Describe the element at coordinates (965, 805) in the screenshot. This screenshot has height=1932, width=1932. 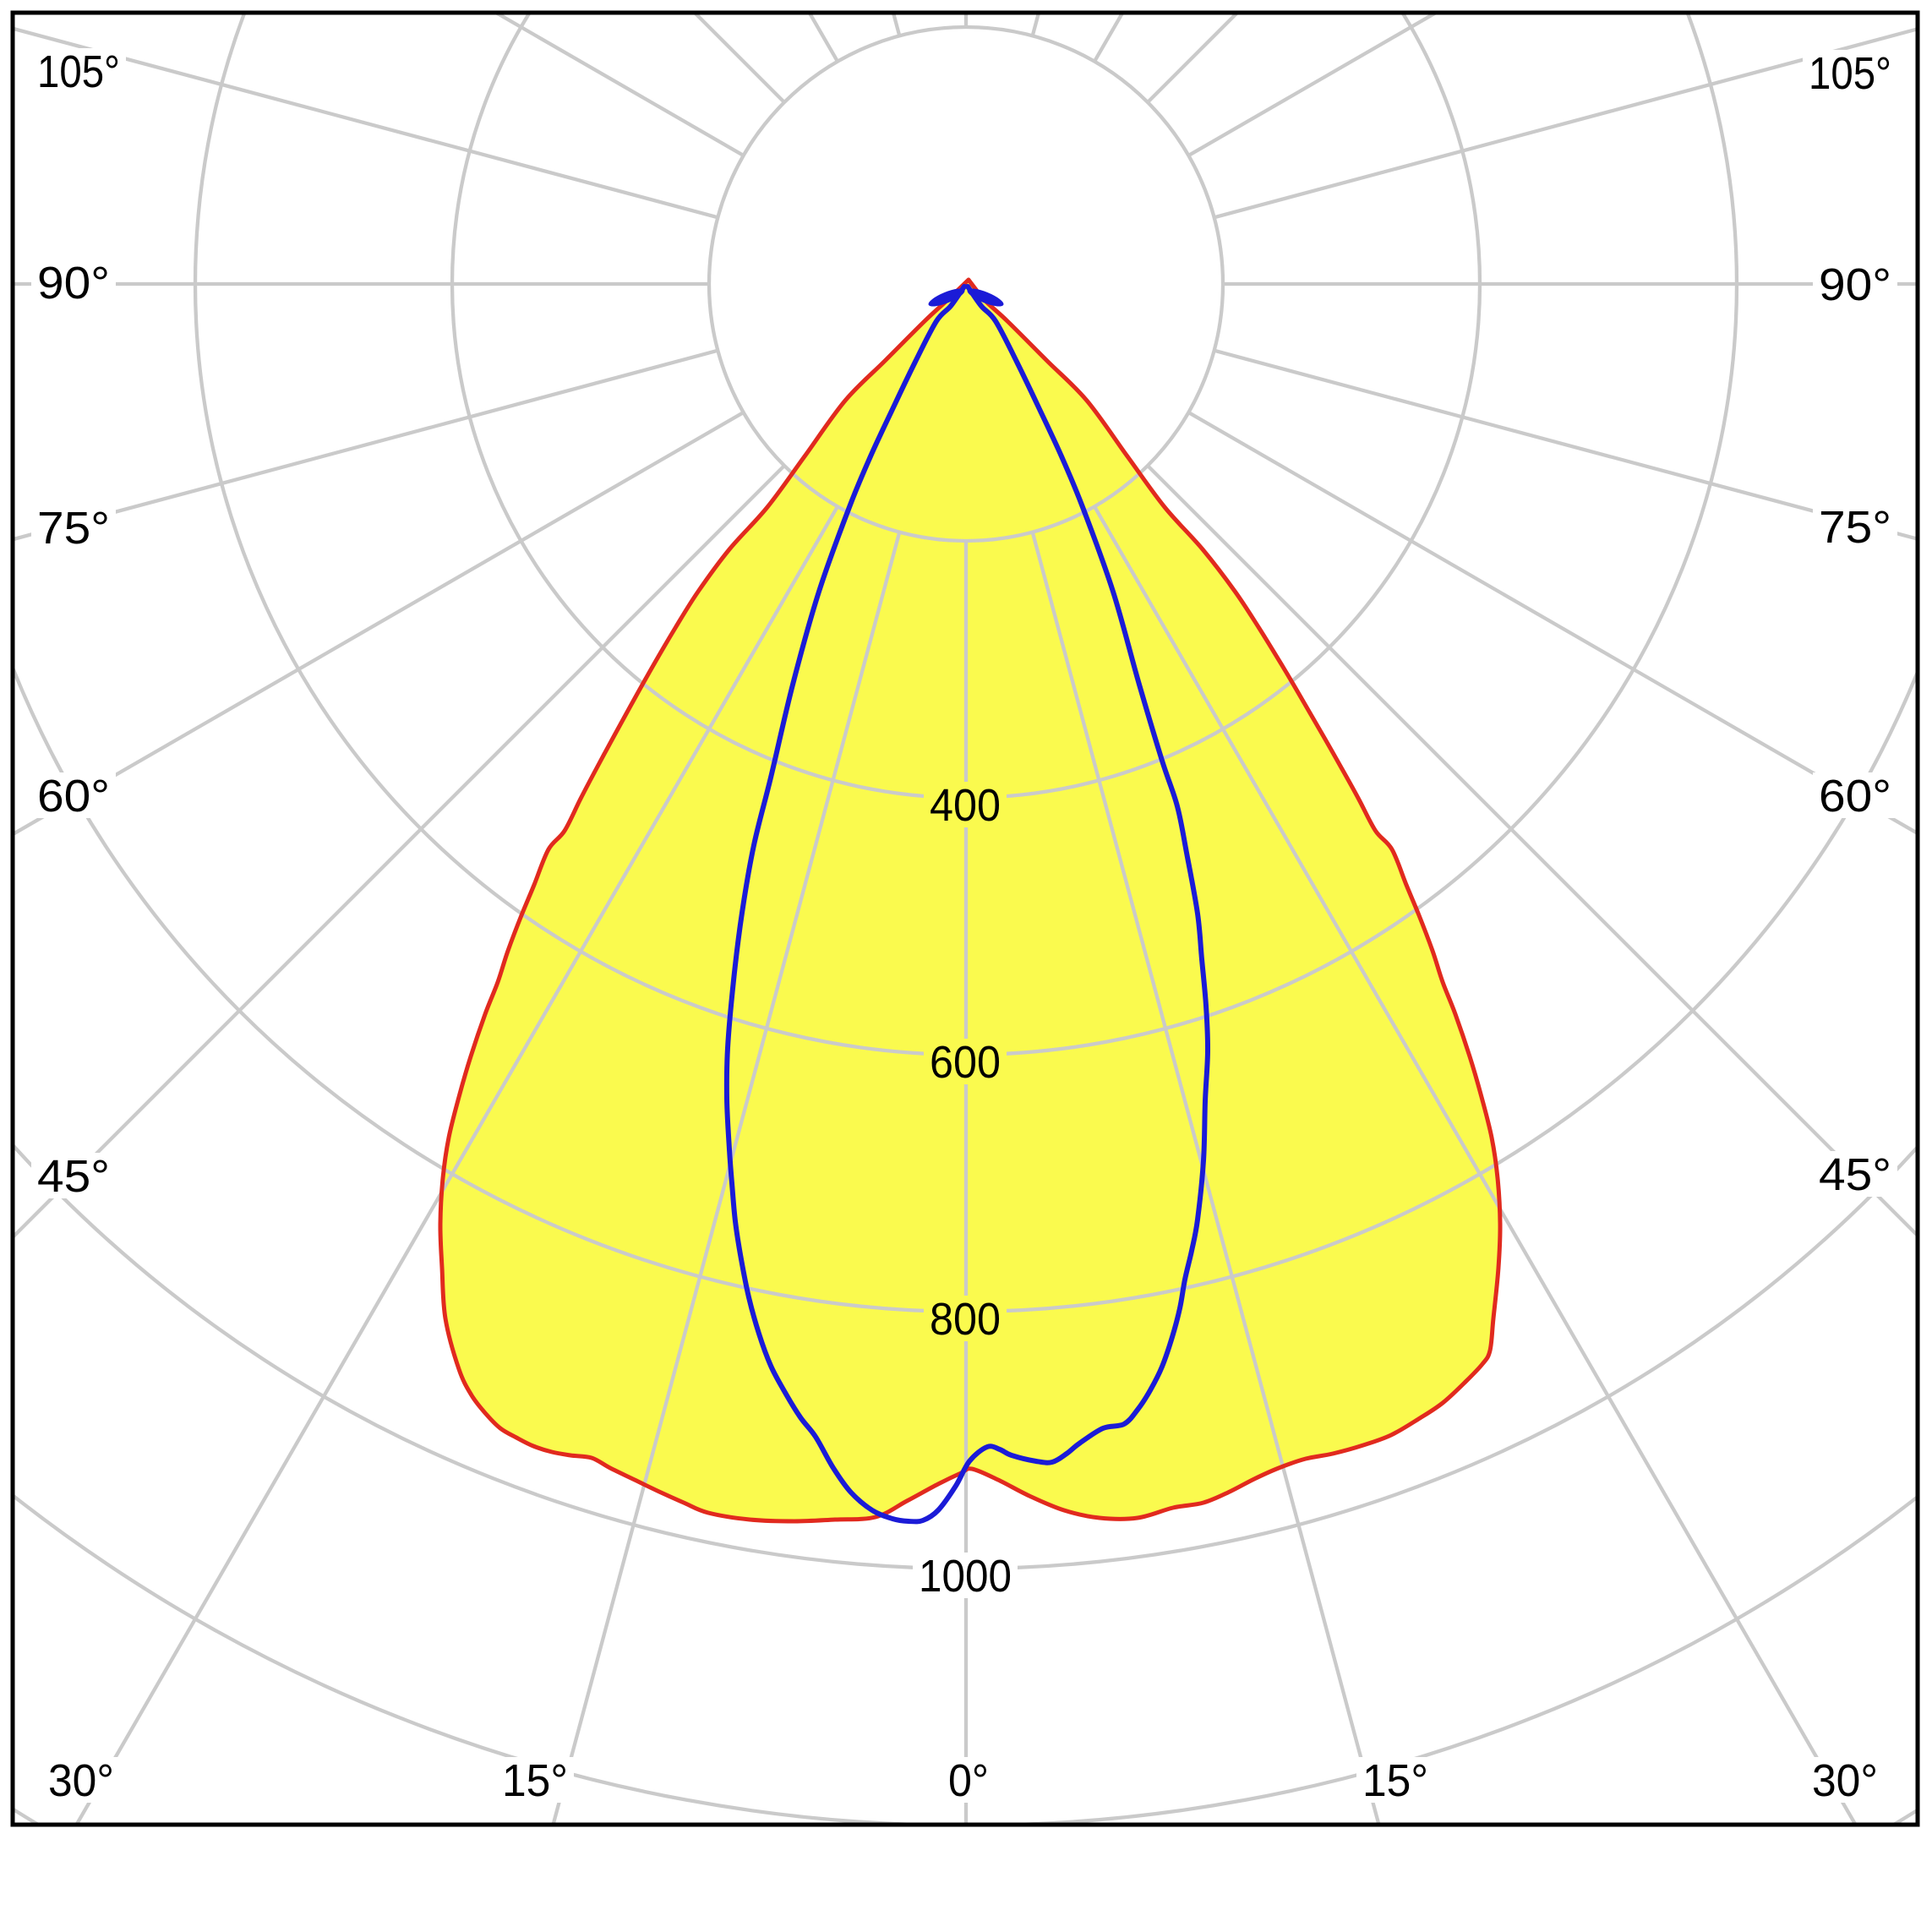
I see `svg-text: 400` at that location.